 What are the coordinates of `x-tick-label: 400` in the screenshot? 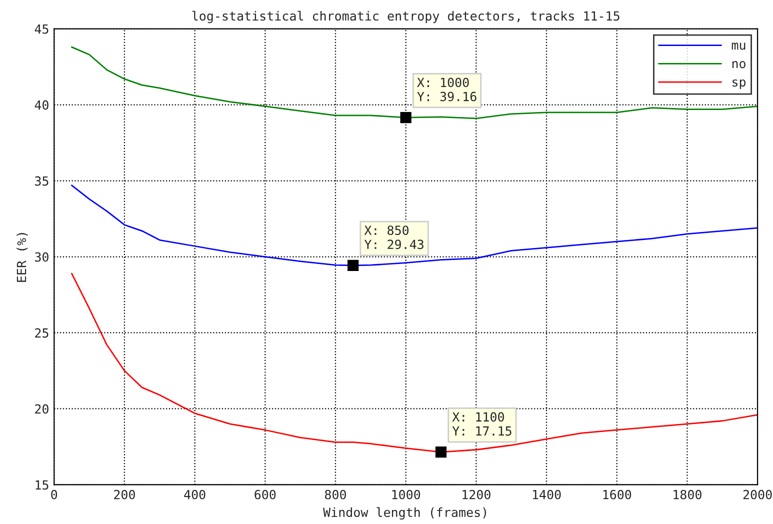 It's located at (195, 495).